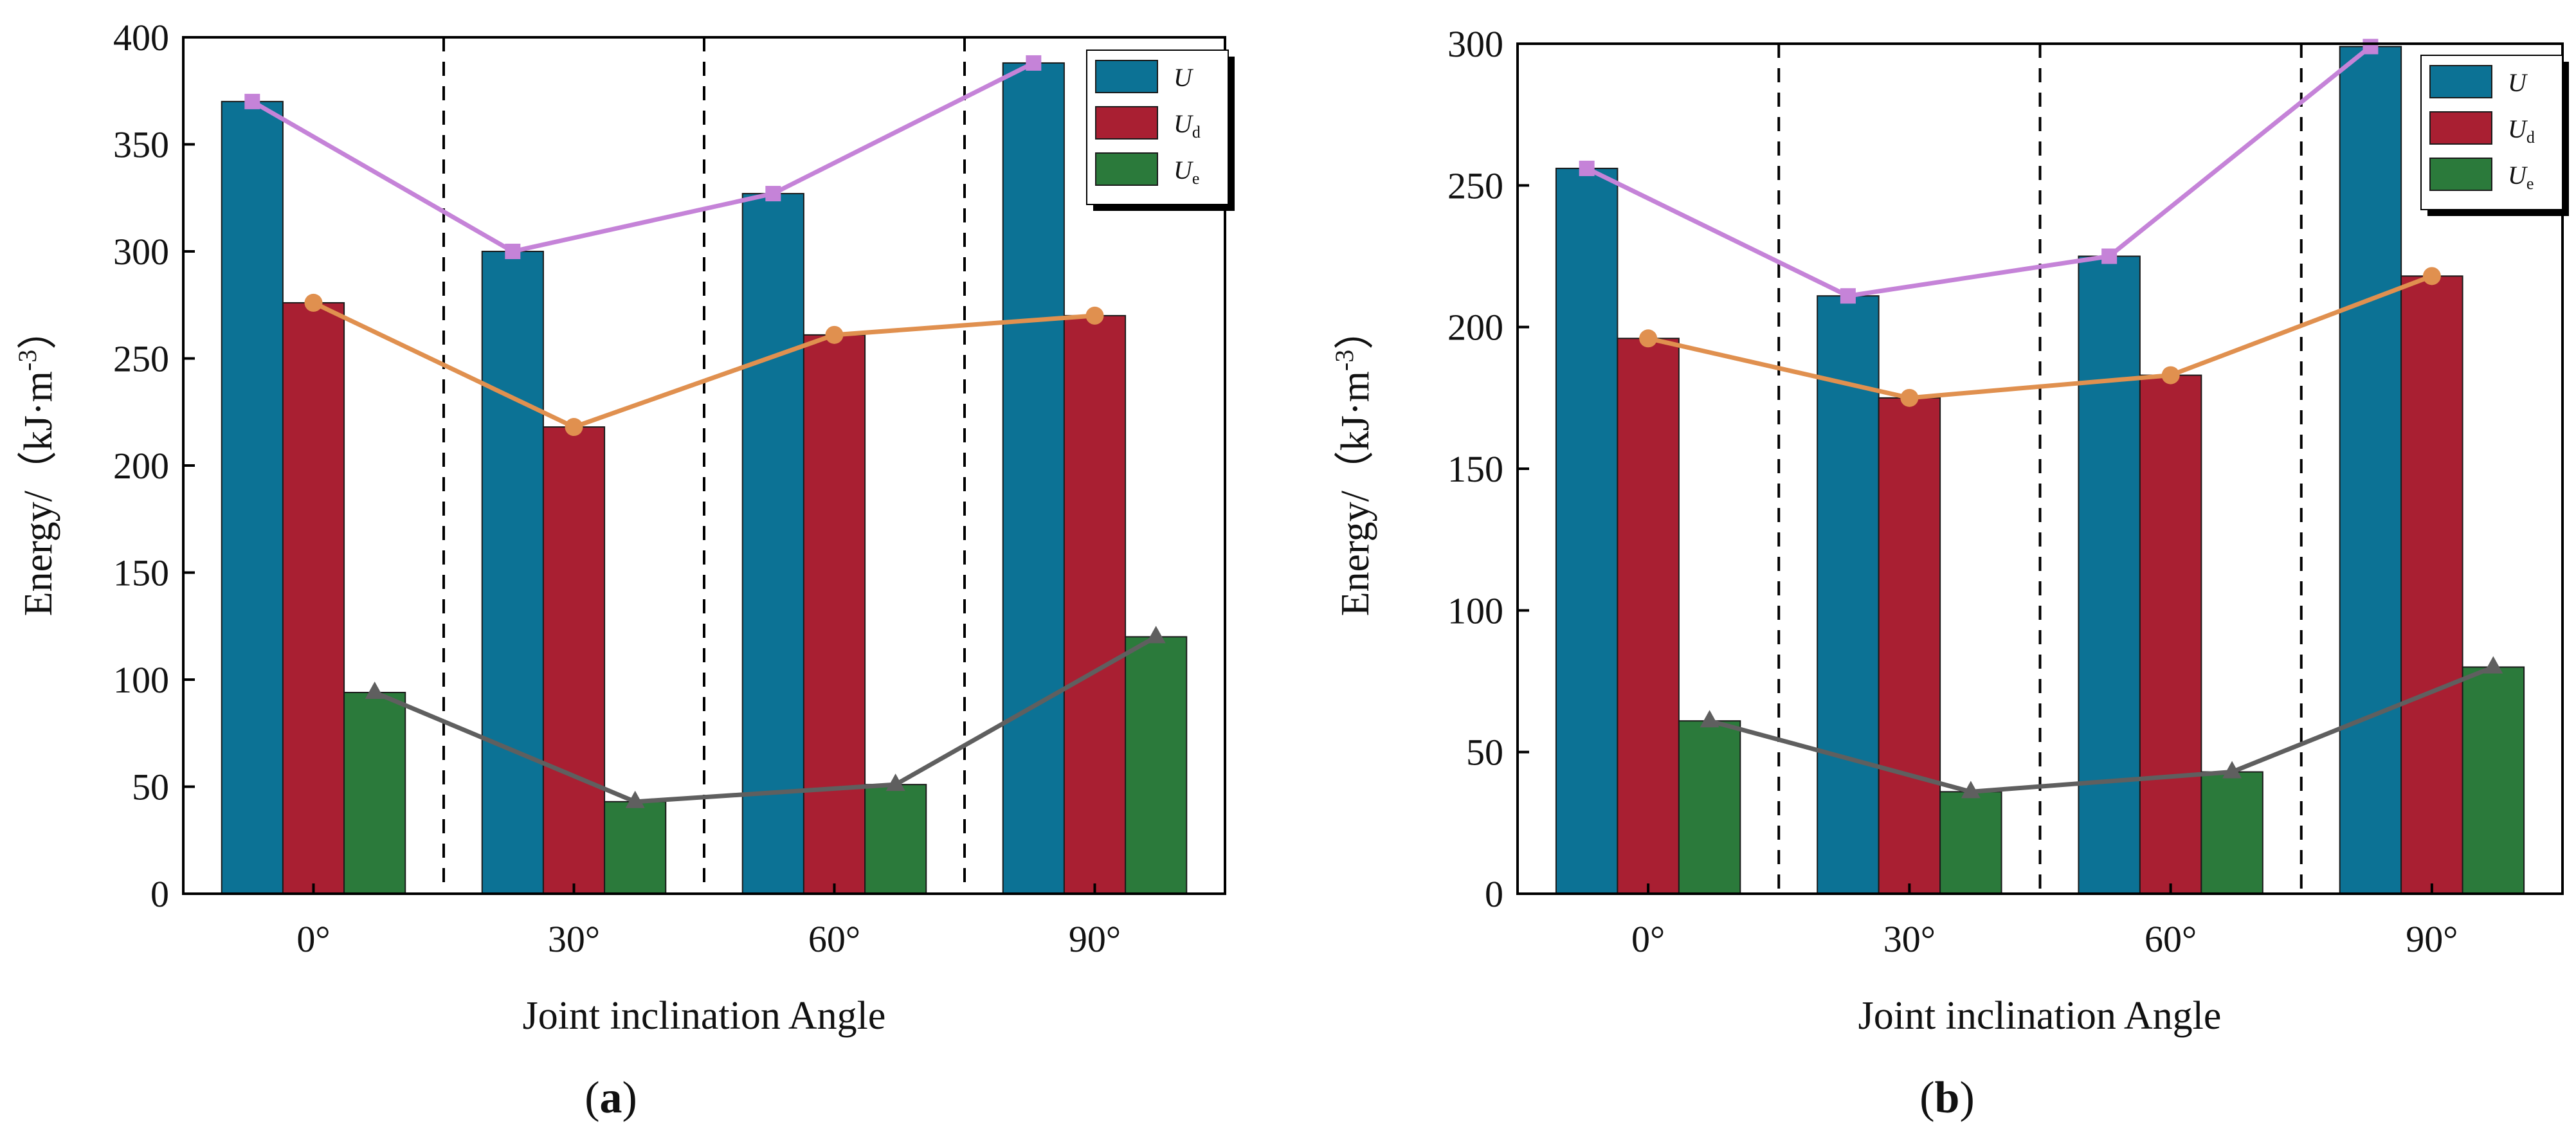  Describe the element at coordinates (1947, 1098) in the screenshot. I see `panel-label: (b)` at that location.